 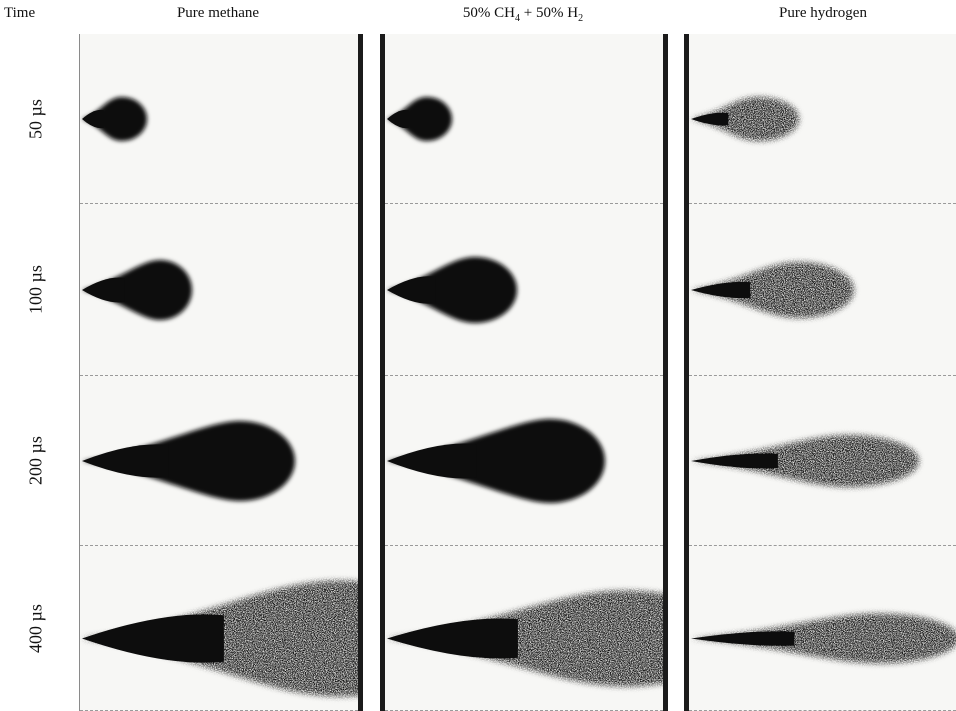 What do you see at coordinates (219, 290) in the screenshot?
I see `jet-image-pure-methane-100us` at bounding box center [219, 290].